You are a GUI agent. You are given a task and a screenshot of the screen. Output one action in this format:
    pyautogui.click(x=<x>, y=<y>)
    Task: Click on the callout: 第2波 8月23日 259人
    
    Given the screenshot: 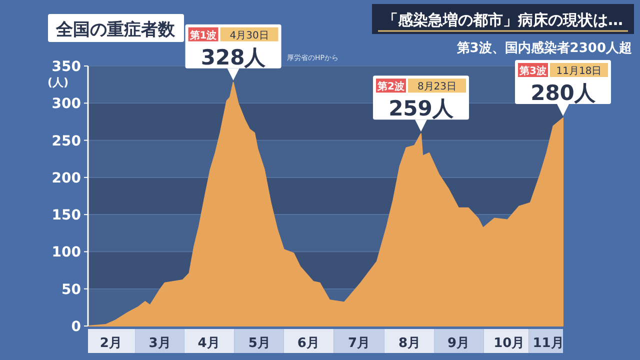 What is the action you would take?
    pyautogui.click(x=421, y=104)
    